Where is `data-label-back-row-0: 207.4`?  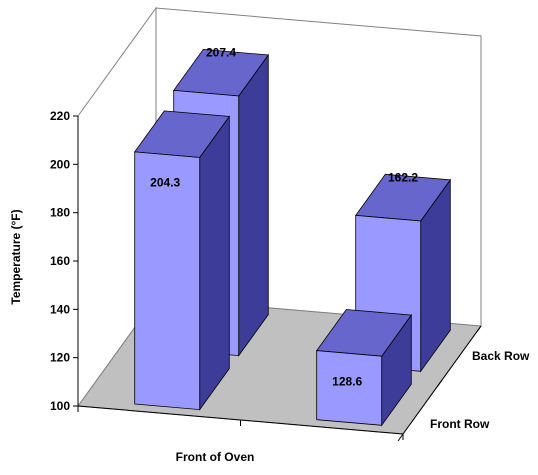 data-label-back-row-0: 207.4 is located at coordinates (221, 53).